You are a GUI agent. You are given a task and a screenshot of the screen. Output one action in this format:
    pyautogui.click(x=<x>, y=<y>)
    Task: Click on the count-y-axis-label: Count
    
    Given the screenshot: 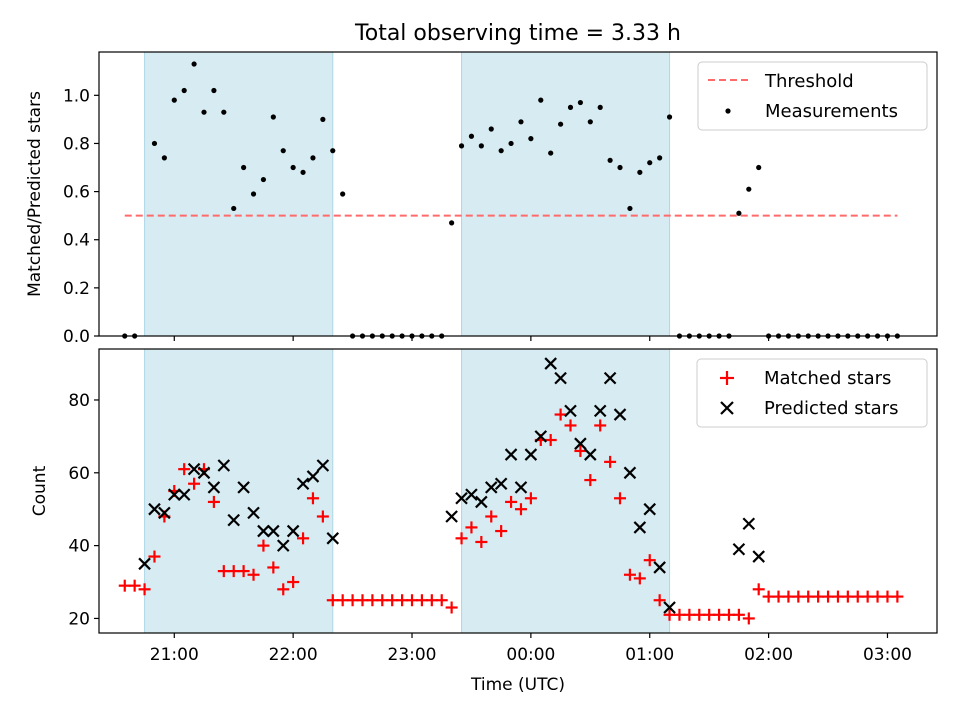 What is the action you would take?
    pyautogui.click(x=40, y=490)
    